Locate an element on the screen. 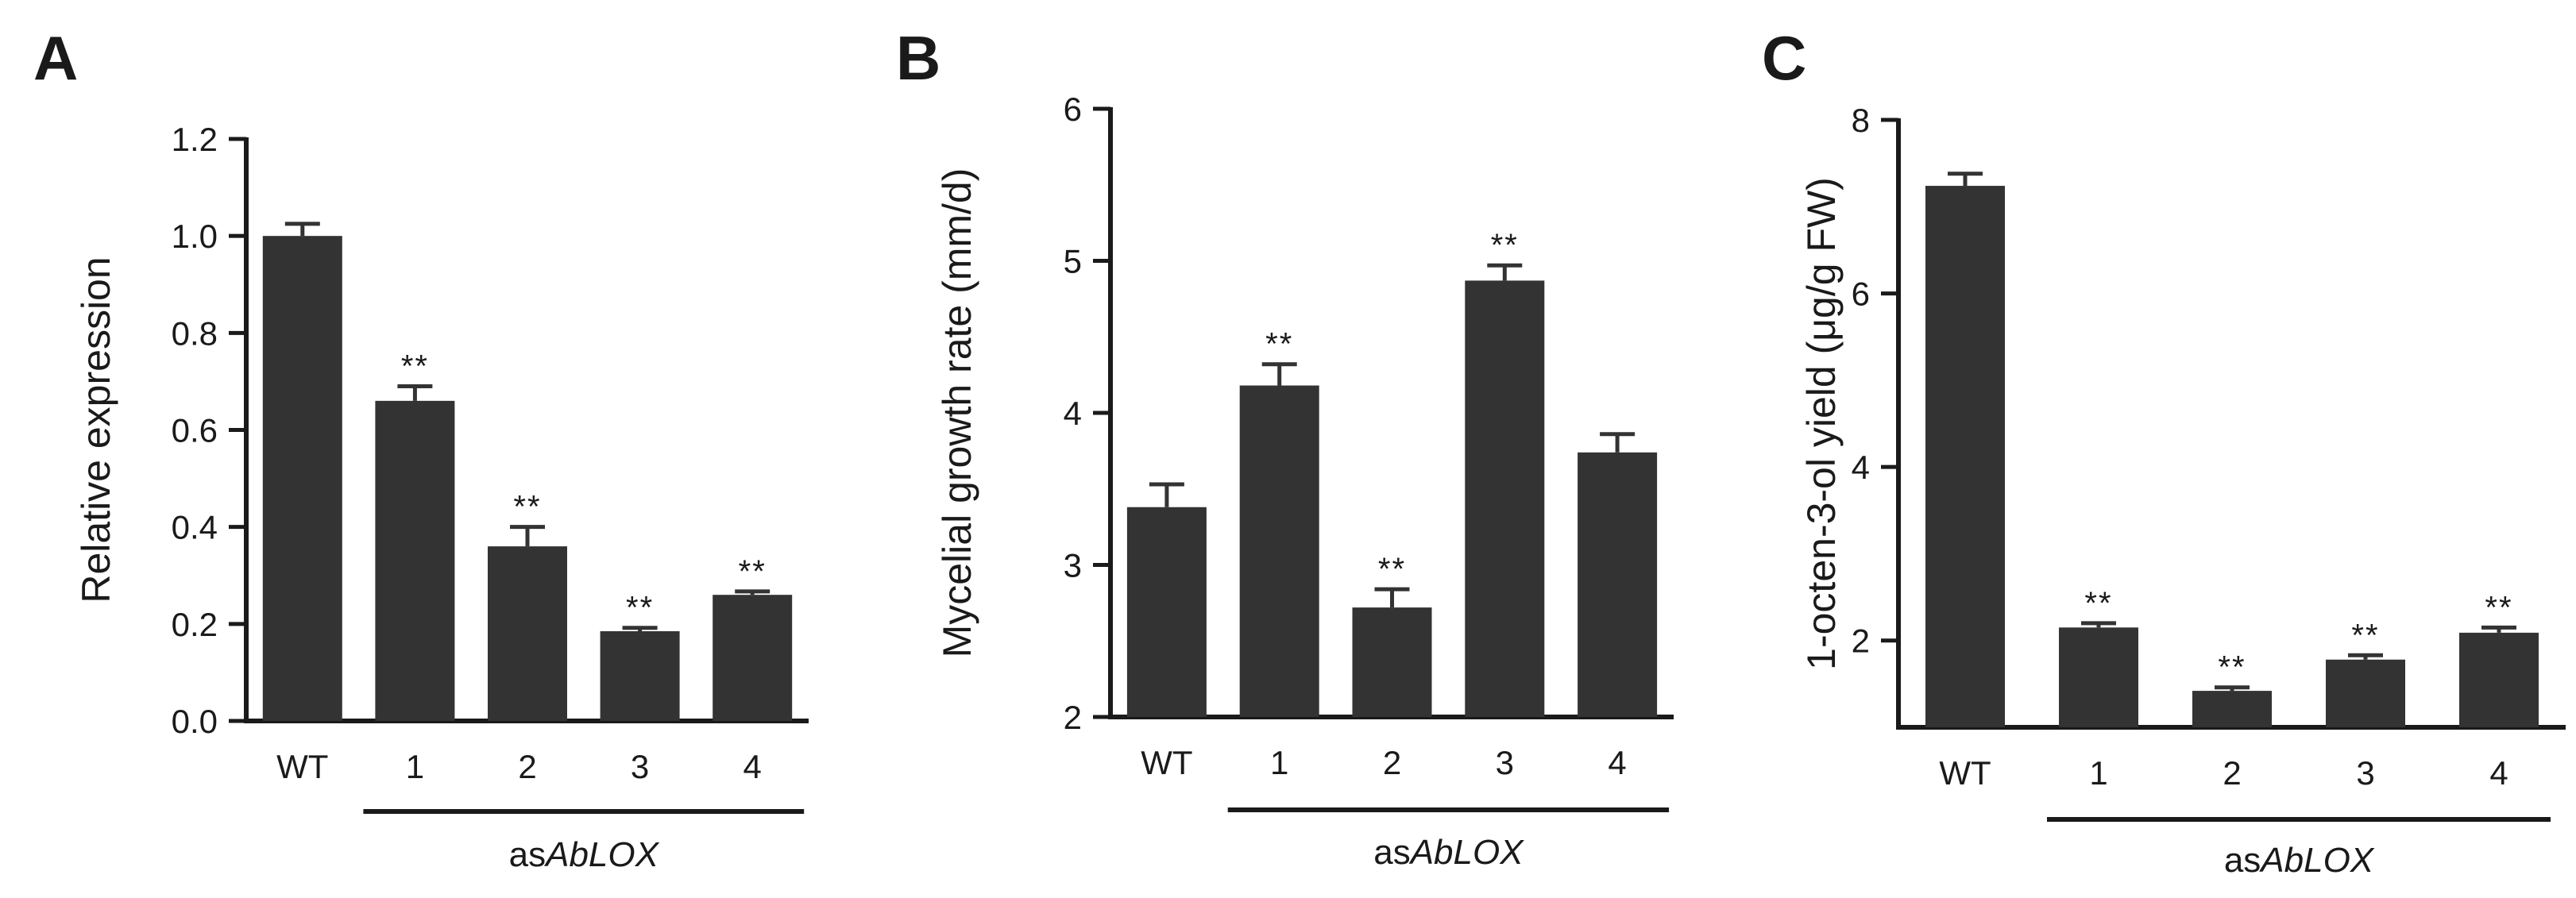  panel-b-category-label: 4 is located at coordinates (1617, 763).